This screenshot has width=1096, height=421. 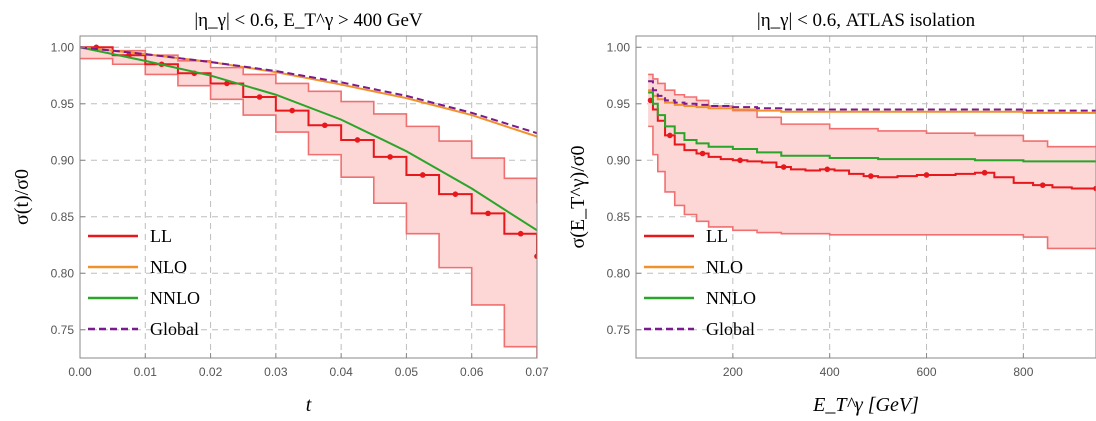 I want to click on y-axis-label: σ(t)/σ0, so click(x=22, y=197).